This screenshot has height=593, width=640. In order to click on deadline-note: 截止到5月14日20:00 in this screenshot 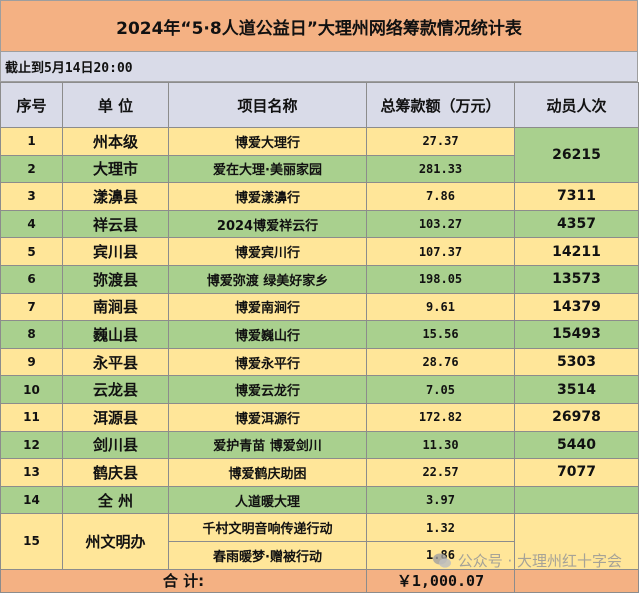, I will do `click(319, 67)`.